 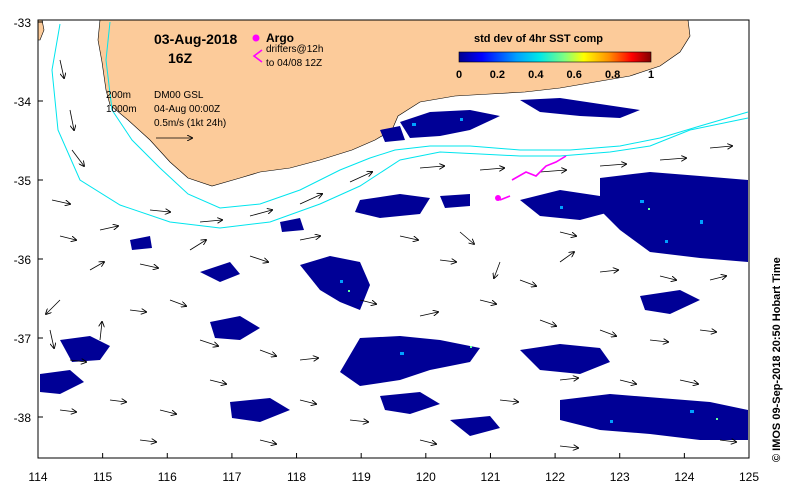 What do you see at coordinates (651, 75) in the screenshot?
I see `colorbar-tick-label: 1` at bounding box center [651, 75].